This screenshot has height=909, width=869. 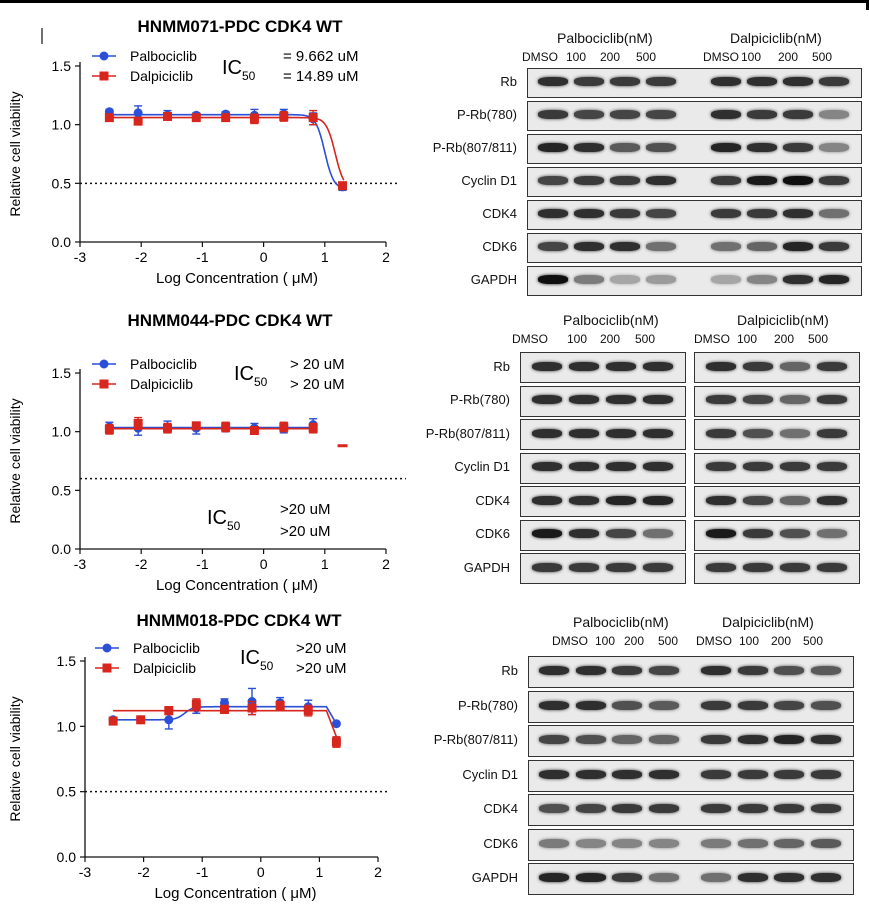 What do you see at coordinates (305, 531) in the screenshot?
I see `ic50-inner-dalpiciclib: >20 uM` at bounding box center [305, 531].